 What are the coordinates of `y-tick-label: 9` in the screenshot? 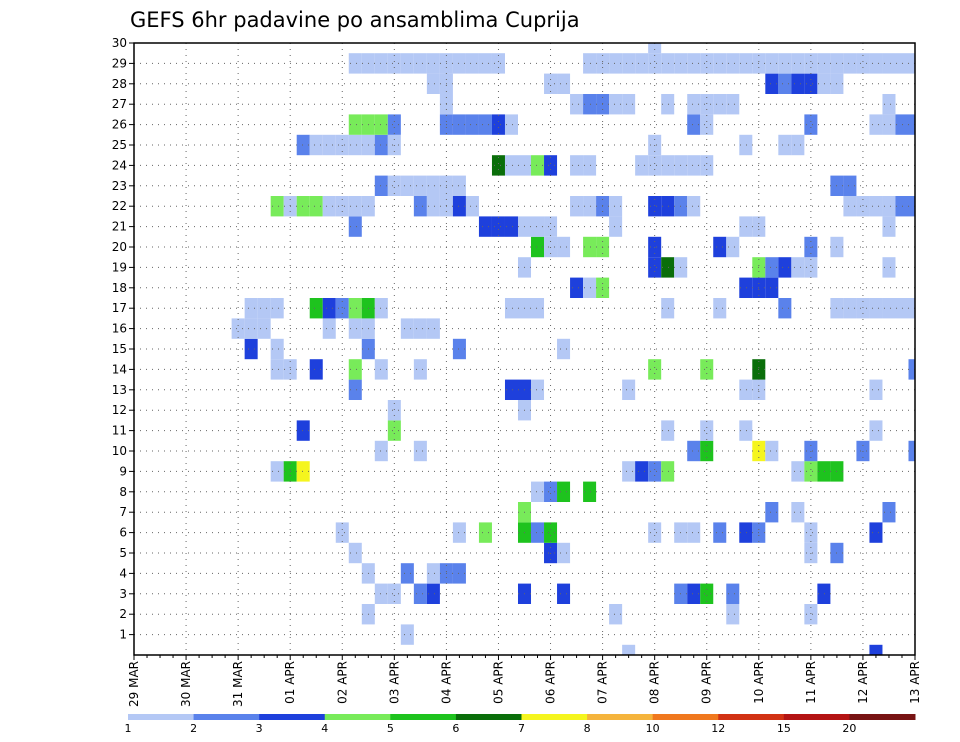 It's located at (123, 471).